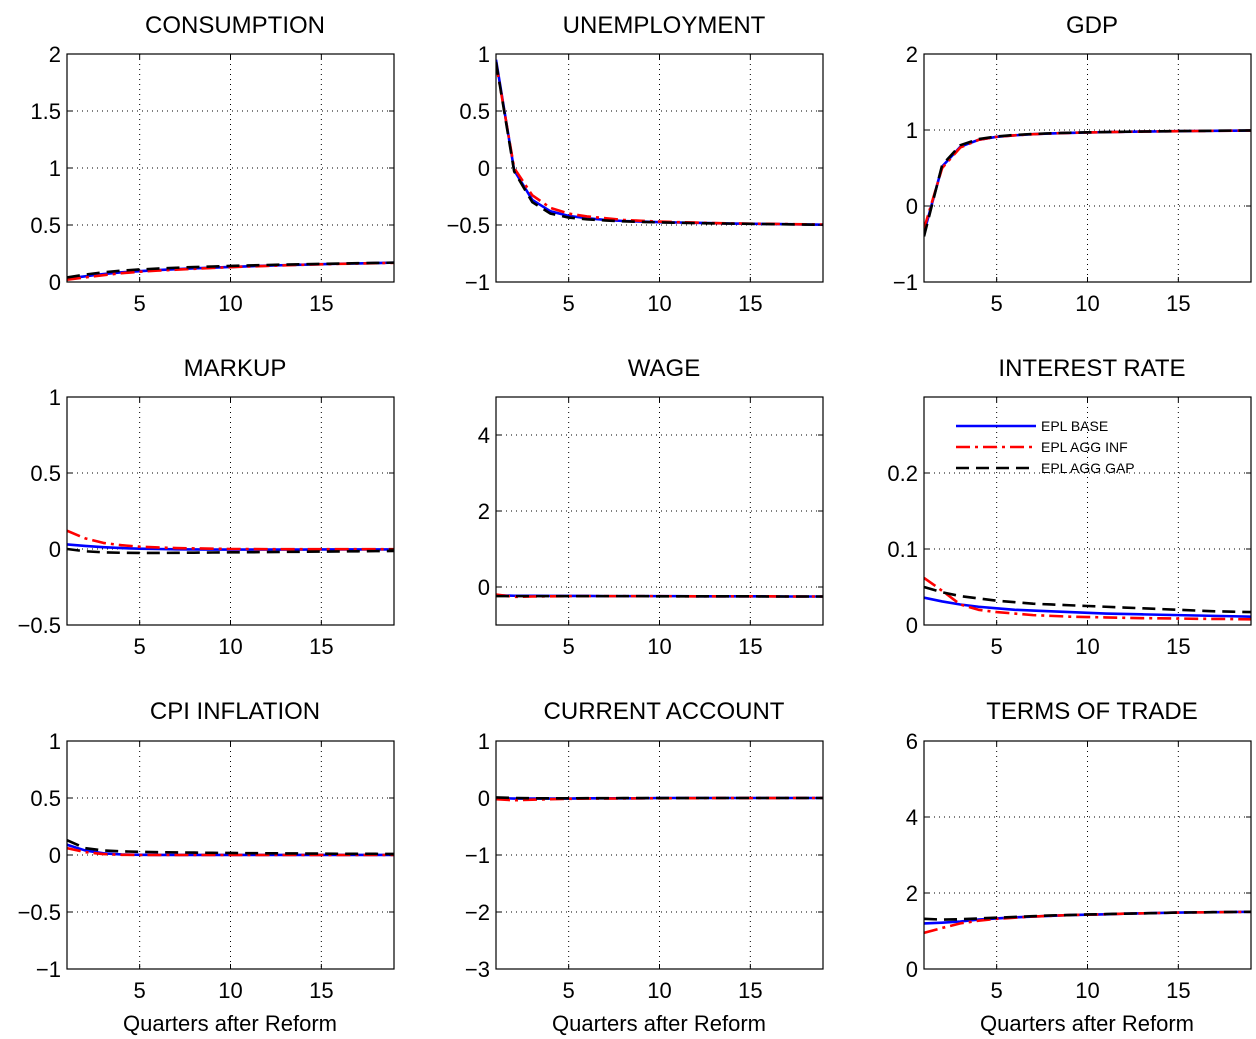 This screenshot has height=1039, width=1256. I want to click on plot-area: 5 10 15 −1 0 1 2, so click(1072, 179).